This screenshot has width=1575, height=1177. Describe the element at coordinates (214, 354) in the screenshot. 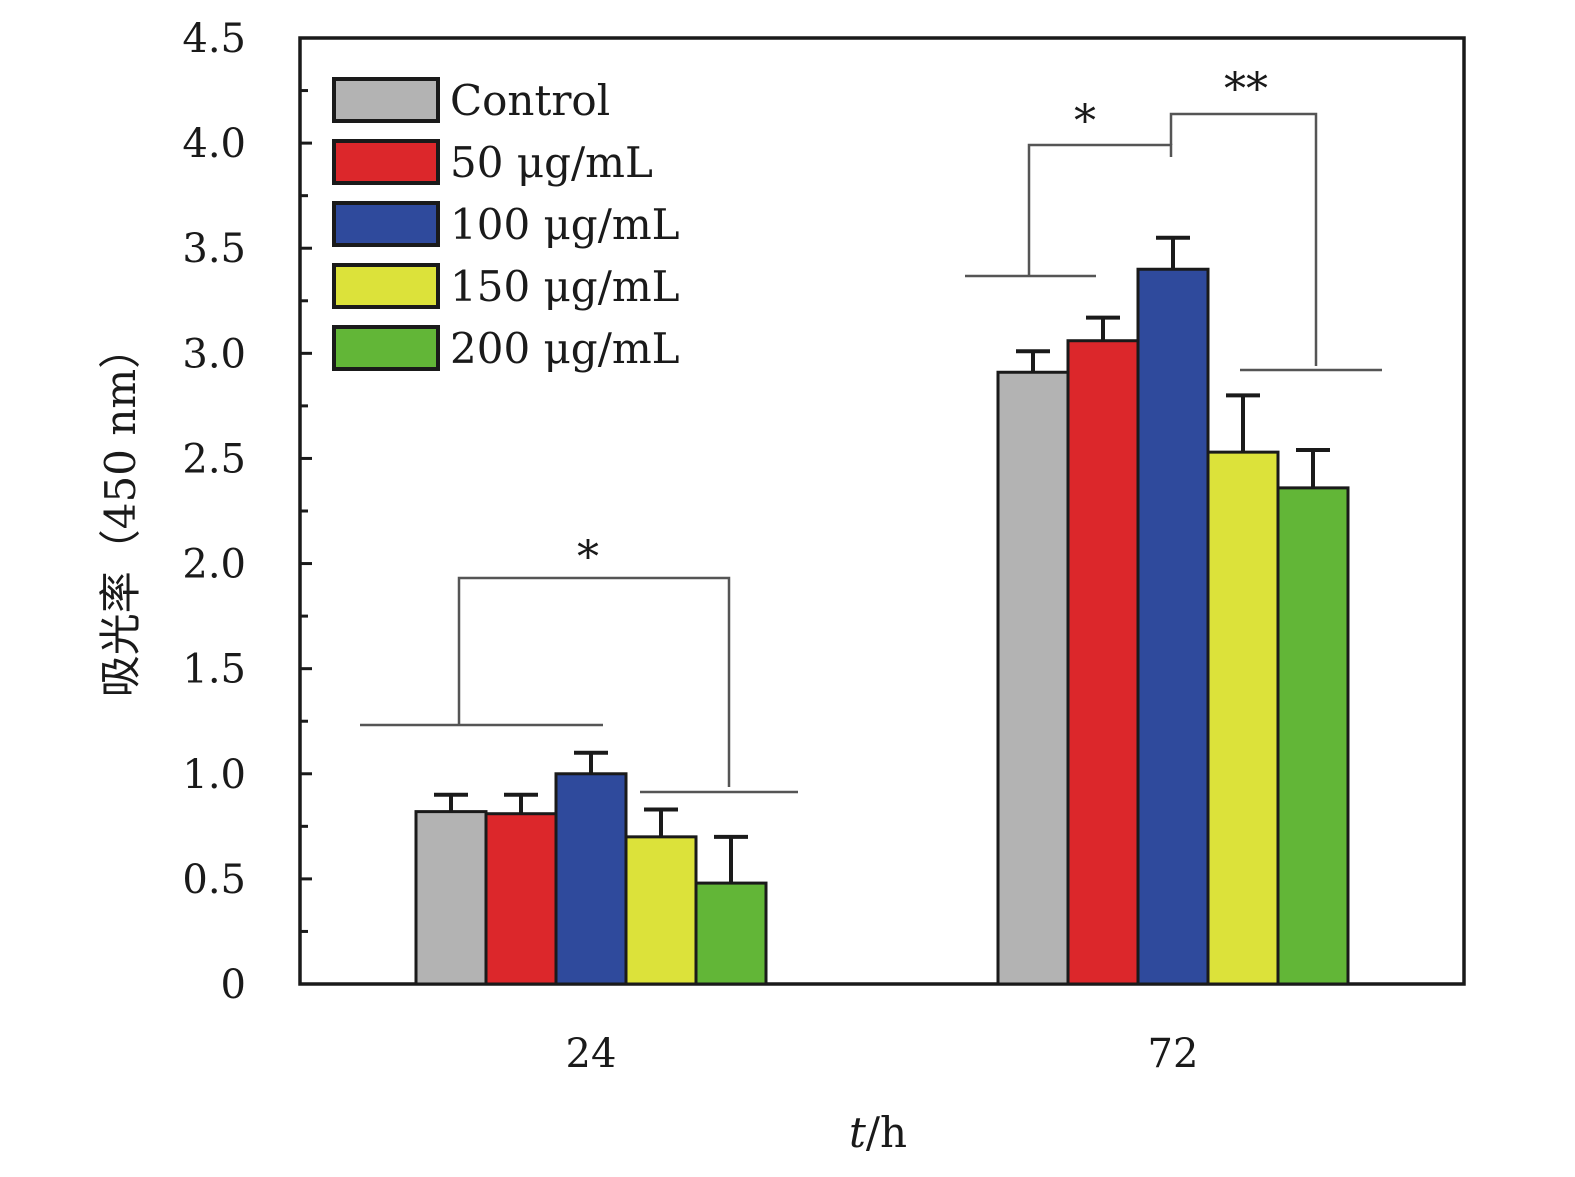

I see `y-tick-label: 3.0` at that location.